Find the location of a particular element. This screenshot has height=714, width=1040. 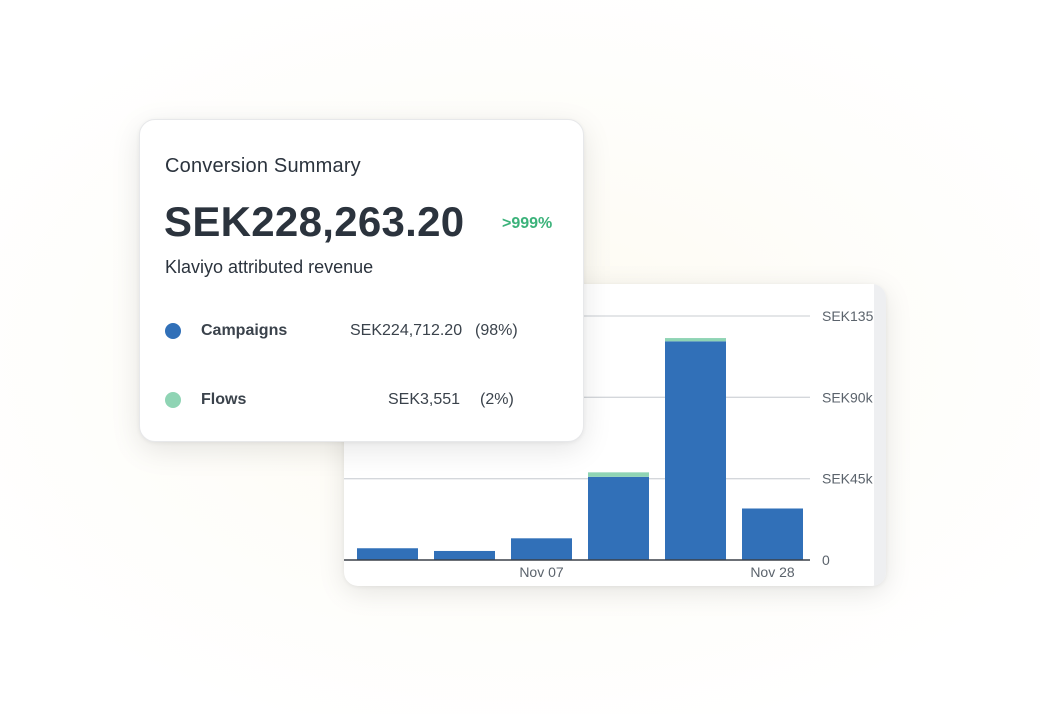

legend-percent-campaigns: (98%) is located at coordinates (496, 330).